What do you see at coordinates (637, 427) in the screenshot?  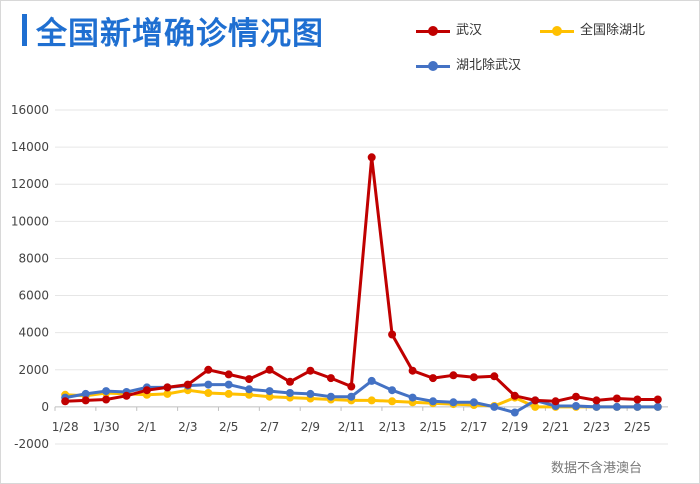 I see `x-tick-label: 2/25` at bounding box center [637, 427].